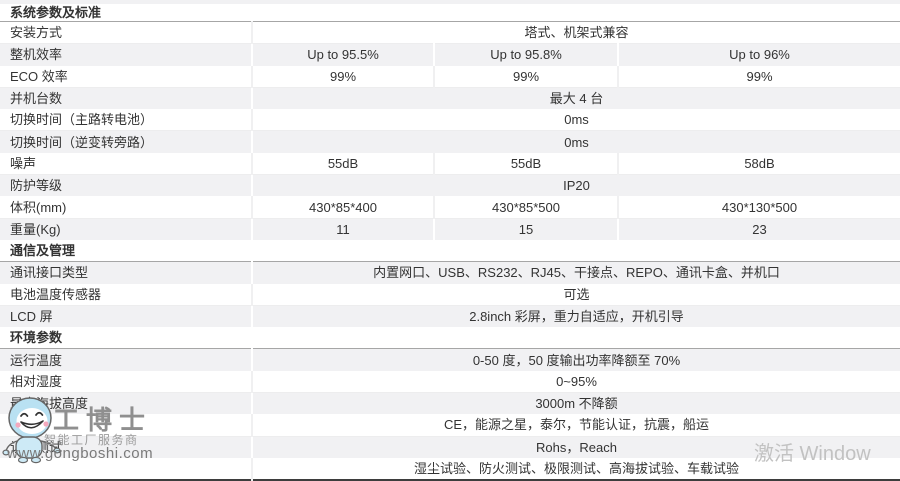 Image resolution: width=900 pixels, height=481 pixels. I want to click on row-value: IP20, so click(575, 185).